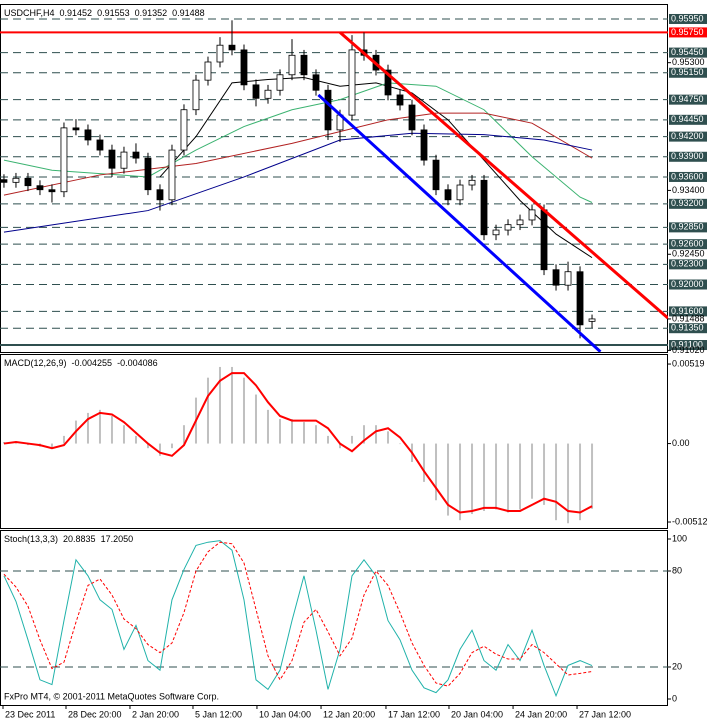 The image size is (707, 723). Describe the element at coordinates (68, 539) in the screenshot. I see `indicator-header: Stoch(13,3,3) 20.8835 17.2050` at that location.